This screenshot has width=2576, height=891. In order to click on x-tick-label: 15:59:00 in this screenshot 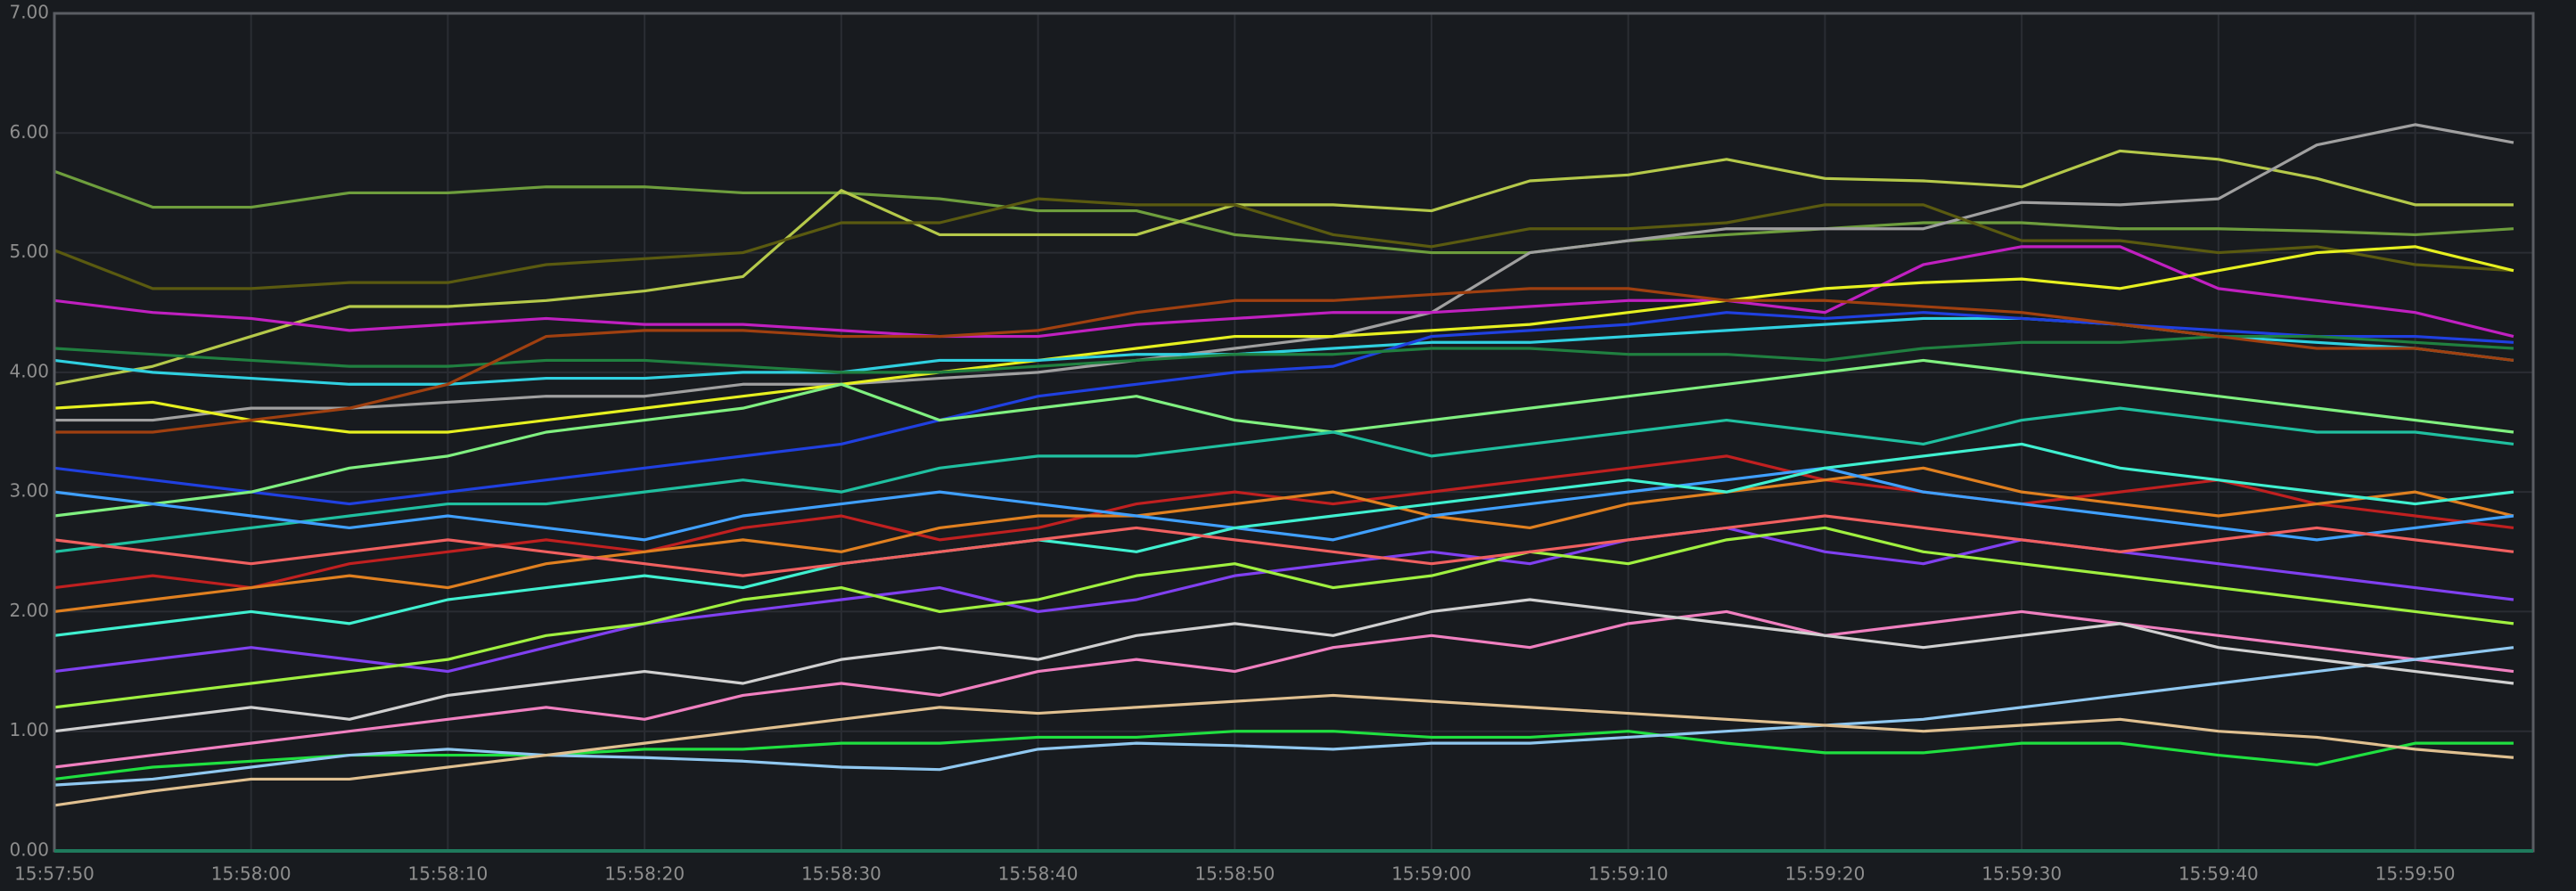, I will do `click(1431, 874)`.